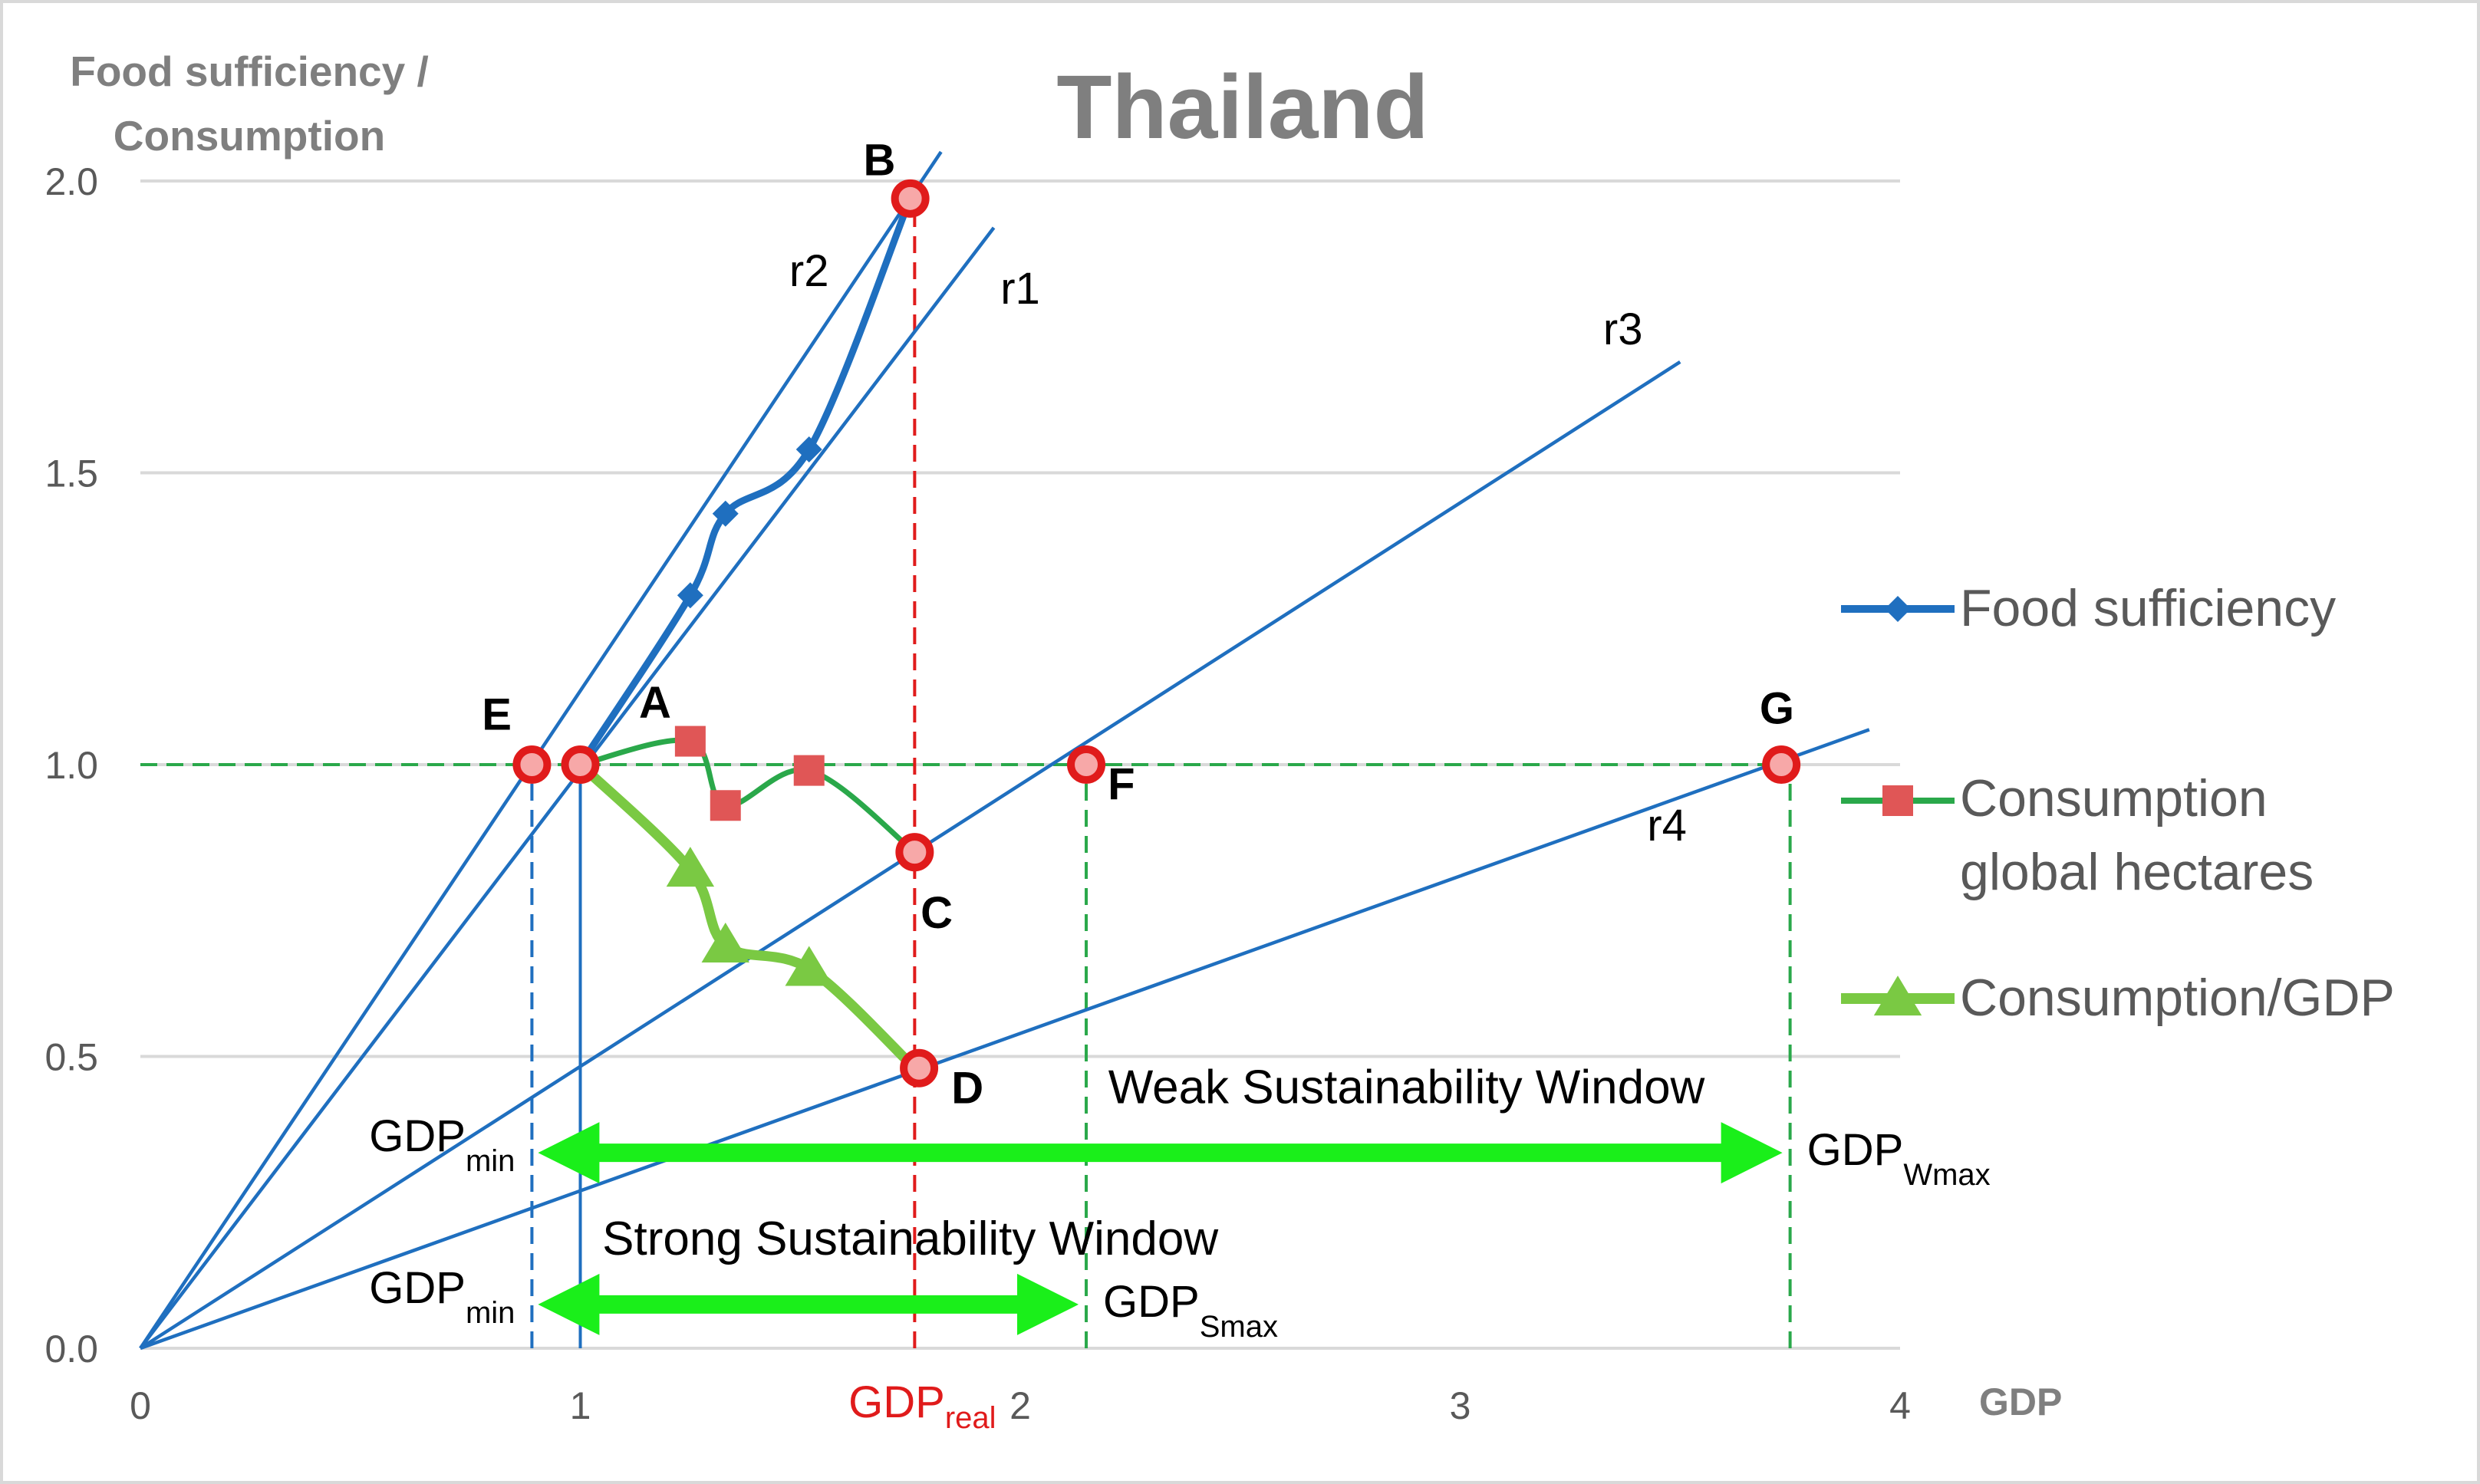  Describe the element at coordinates (919, 1067) in the screenshot. I see `key-point-D` at that location.